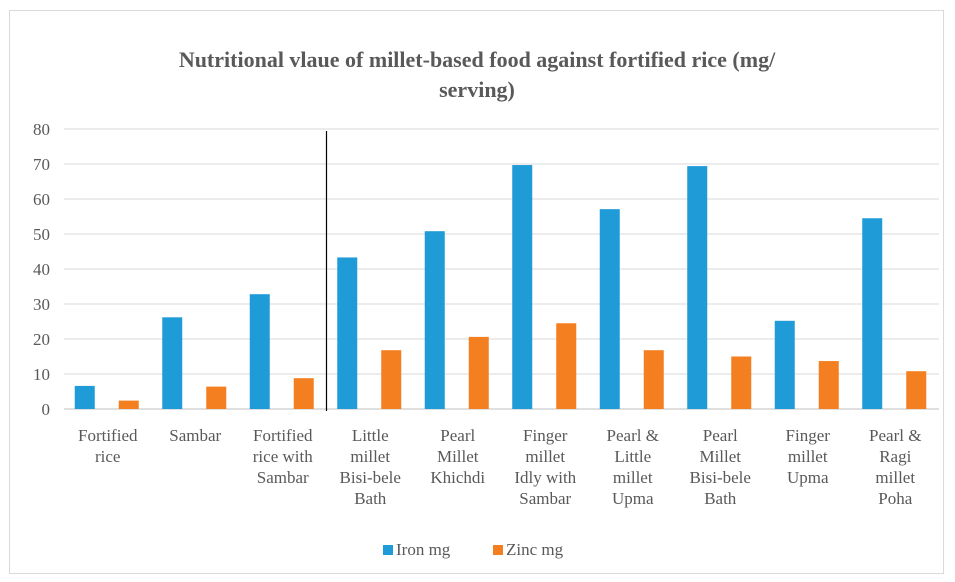 The width and height of the screenshot is (955, 582). Describe the element at coordinates (535, 549) in the screenshot. I see `legend-label: Zinc mg` at that location.